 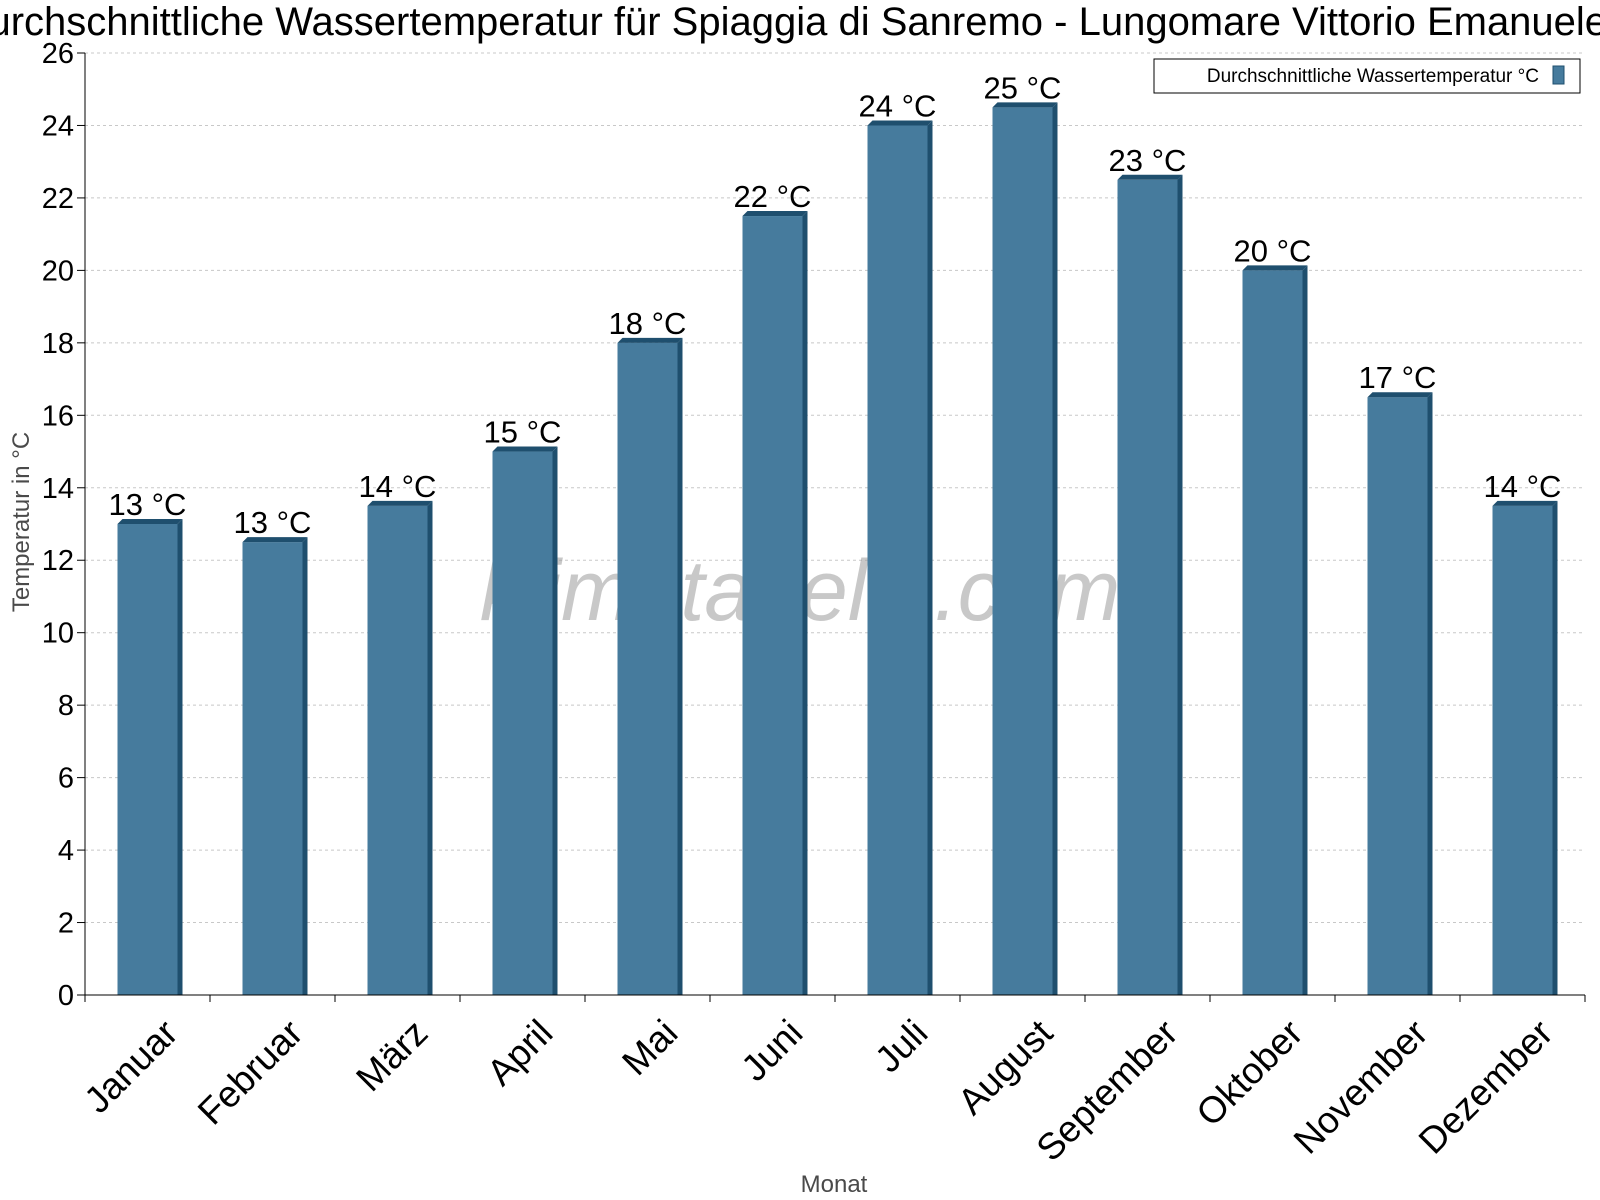 What do you see at coordinates (1023, 87) in the screenshot?
I see `data-label: 25 °C` at bounding box center [1023, 87].